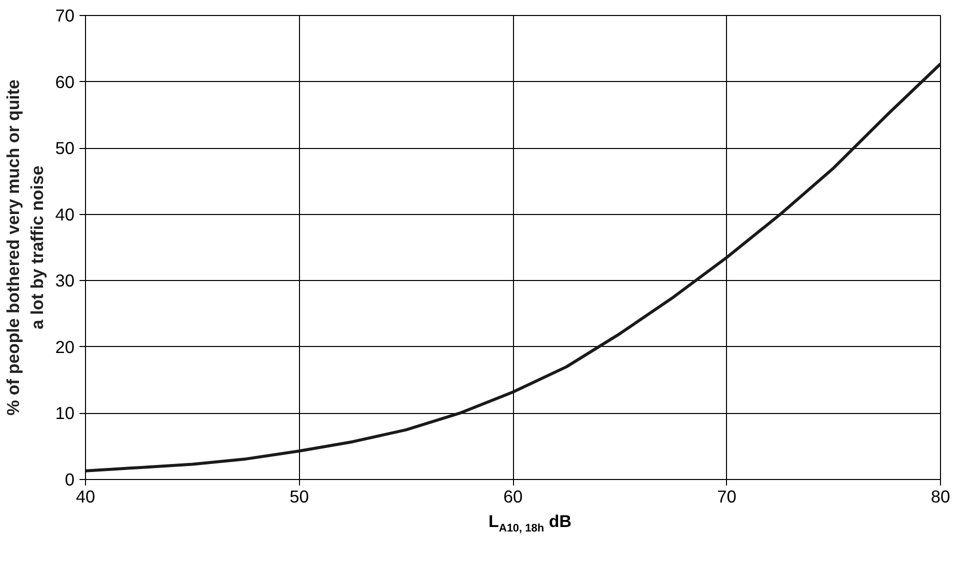 The image size is (964, 567). I want to click on y-tick-label: 30, so click(65, 280).